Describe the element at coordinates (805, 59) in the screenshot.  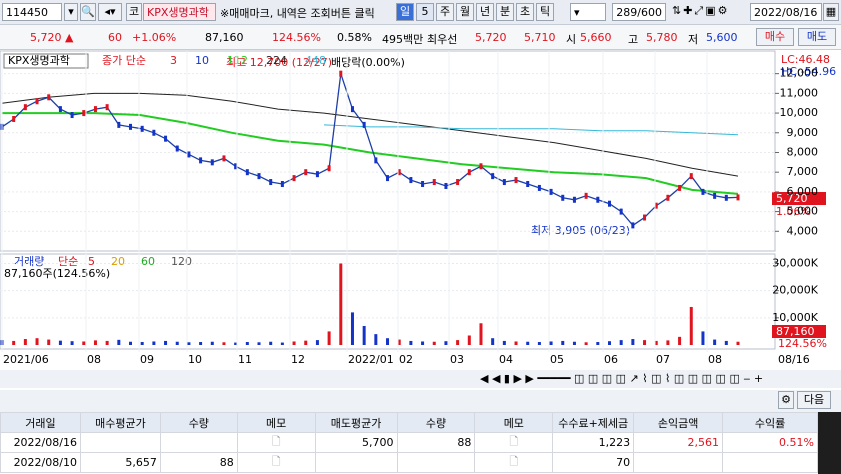
I see `lc-label: LC:46.48` at that location.